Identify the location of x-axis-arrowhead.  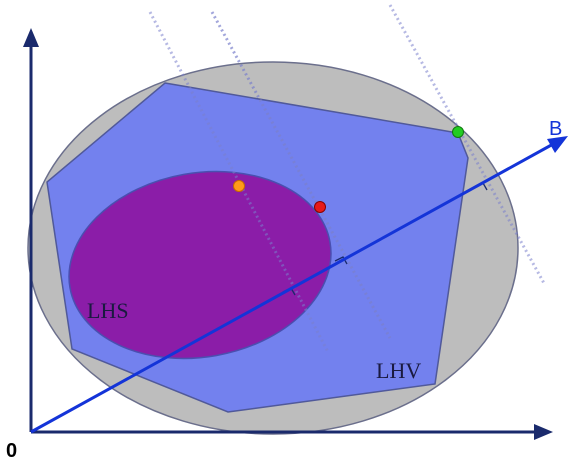
(543, 432).